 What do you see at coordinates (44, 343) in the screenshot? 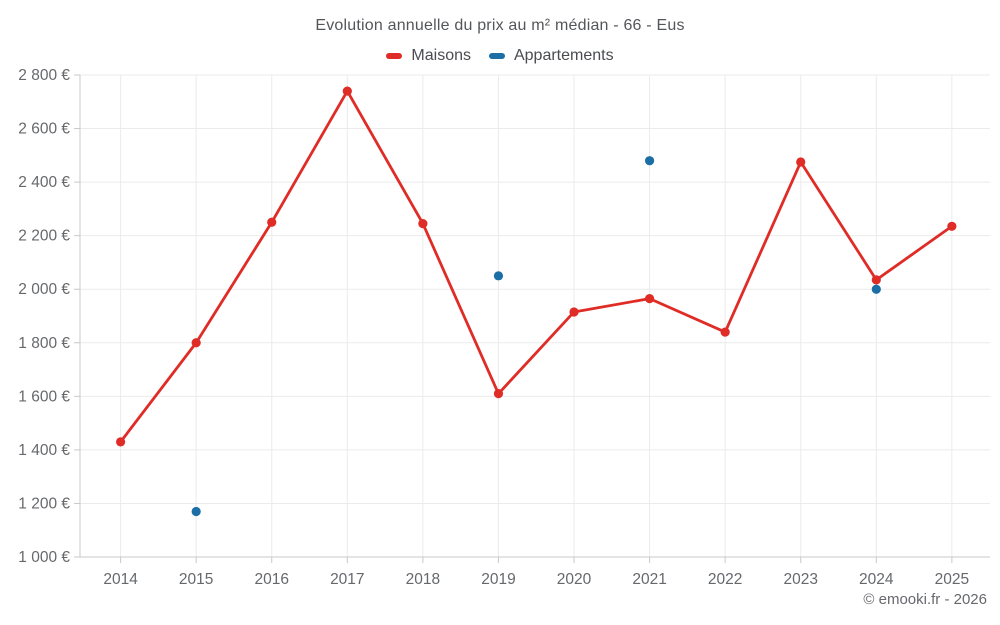
I see `y-tick-label: 1 800 €` at bounding box center [44, 343].